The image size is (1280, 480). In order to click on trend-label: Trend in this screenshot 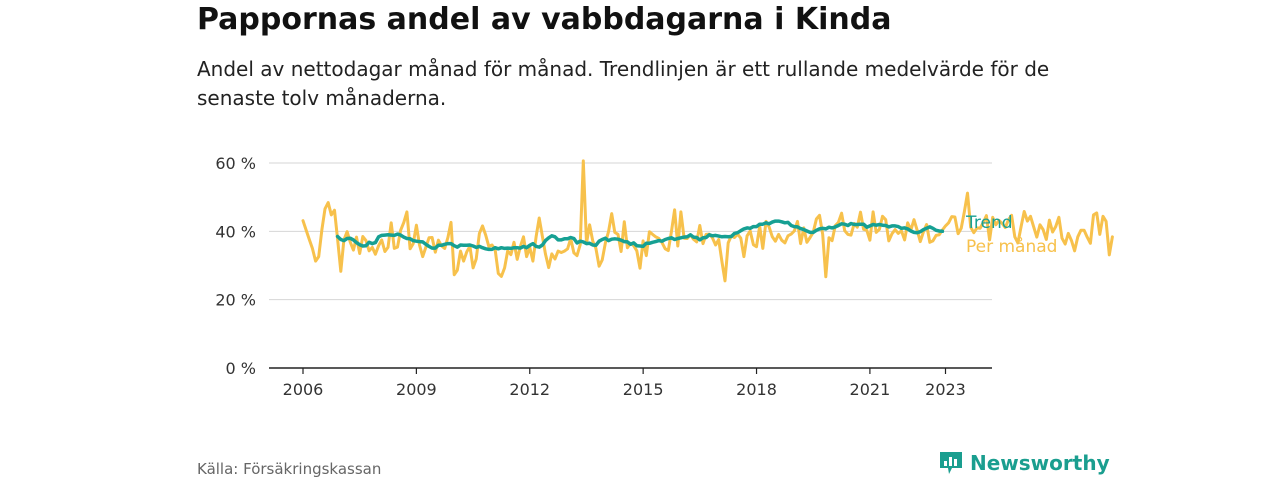, I will do `click(989, 223)`.